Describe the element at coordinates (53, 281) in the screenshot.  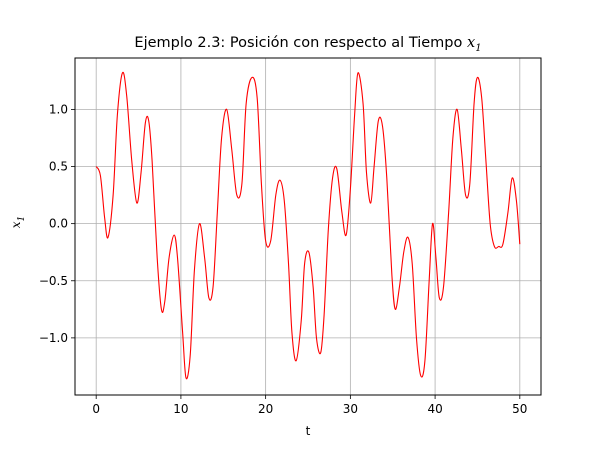
I see `y-tick-label: −0.5` at that location.